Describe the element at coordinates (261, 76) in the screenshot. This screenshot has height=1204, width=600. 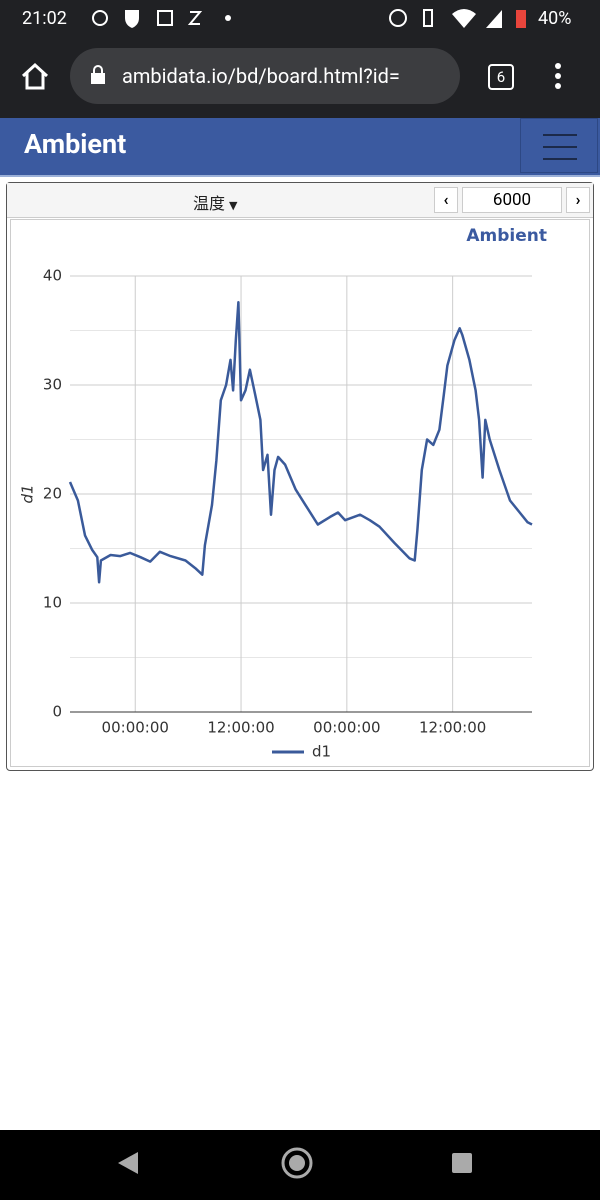
I see `url-text: ambidata.io/bd/board.html?id=` at that location.